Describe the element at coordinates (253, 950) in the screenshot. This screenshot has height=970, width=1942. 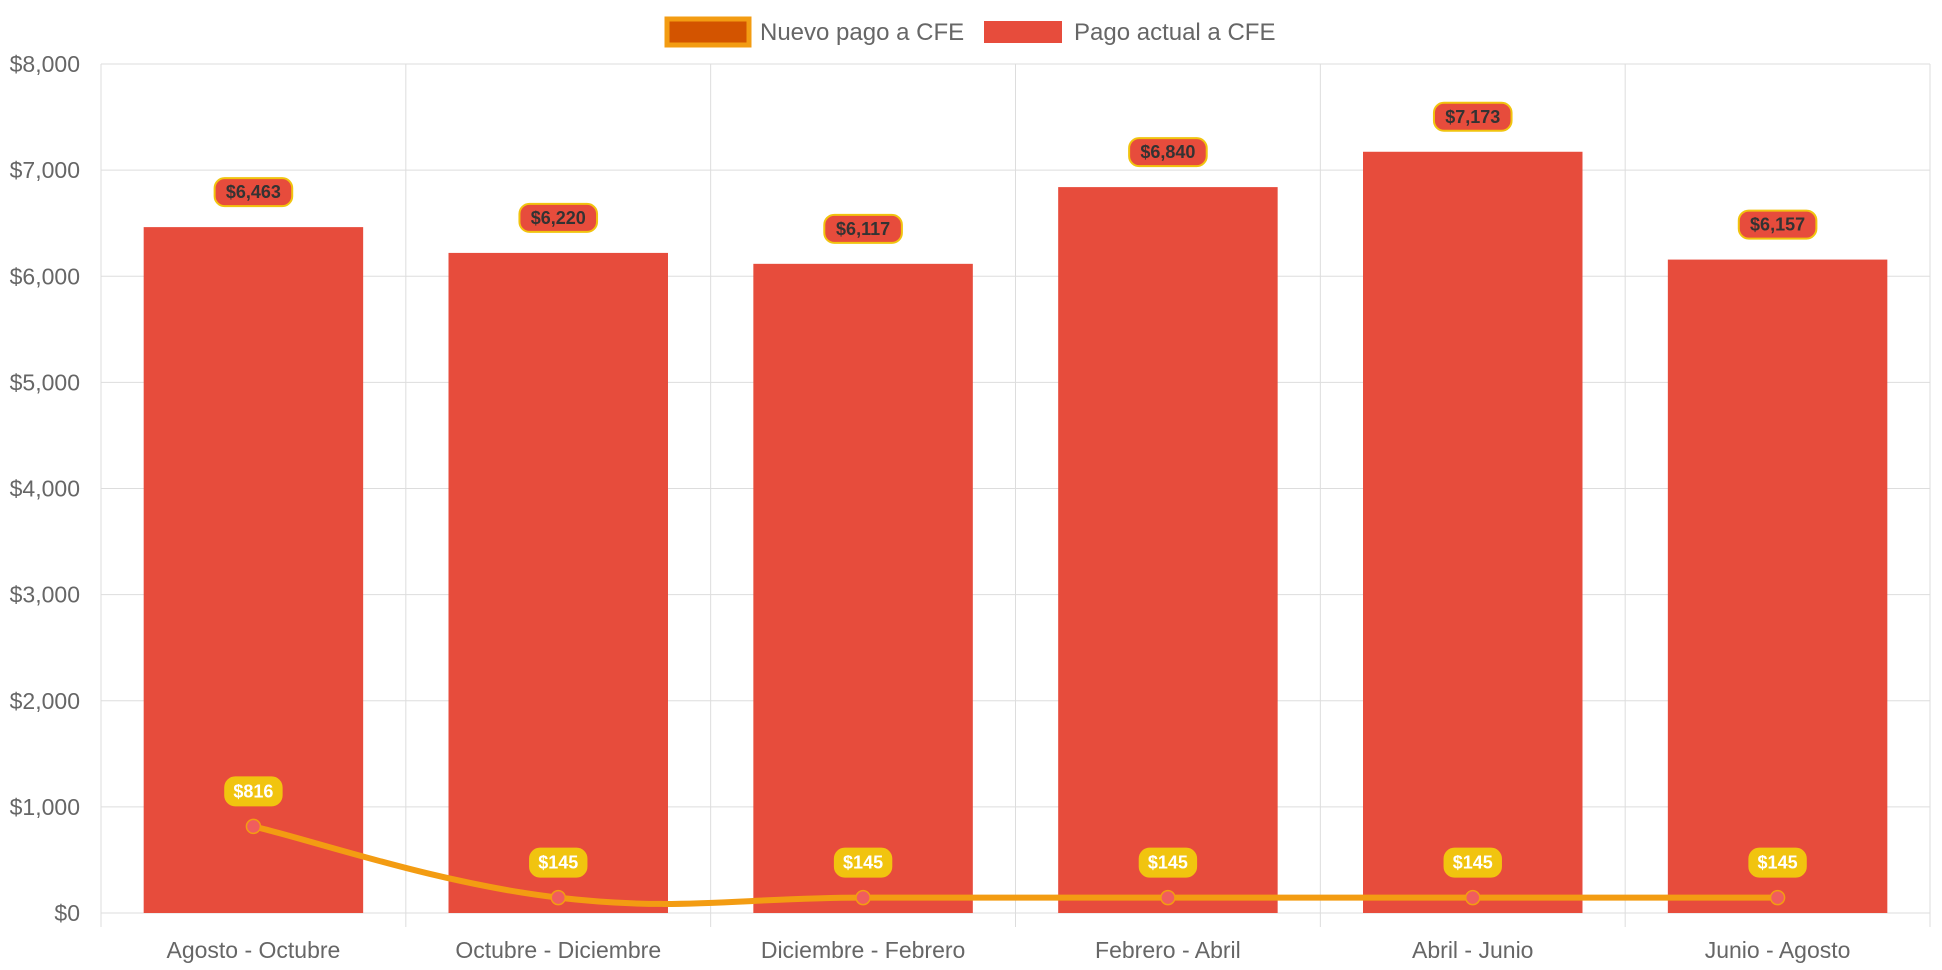
I see `x-tick-label: Agosto - Octubre` at that location.